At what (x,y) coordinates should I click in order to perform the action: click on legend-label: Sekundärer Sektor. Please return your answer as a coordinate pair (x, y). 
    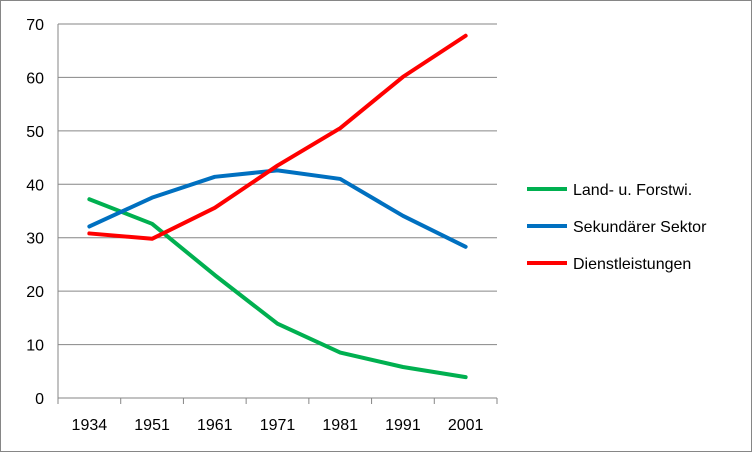
    Looking at the image, I should click on (640, 227).